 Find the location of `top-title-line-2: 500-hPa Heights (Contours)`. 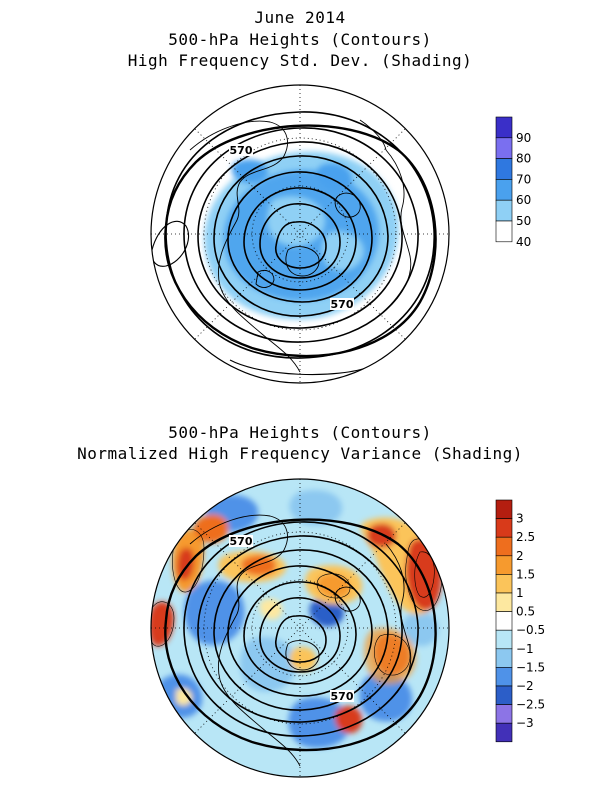

top-title-line-2: 500-hPa Heights (Contours) is located at coordinates (300, 39).